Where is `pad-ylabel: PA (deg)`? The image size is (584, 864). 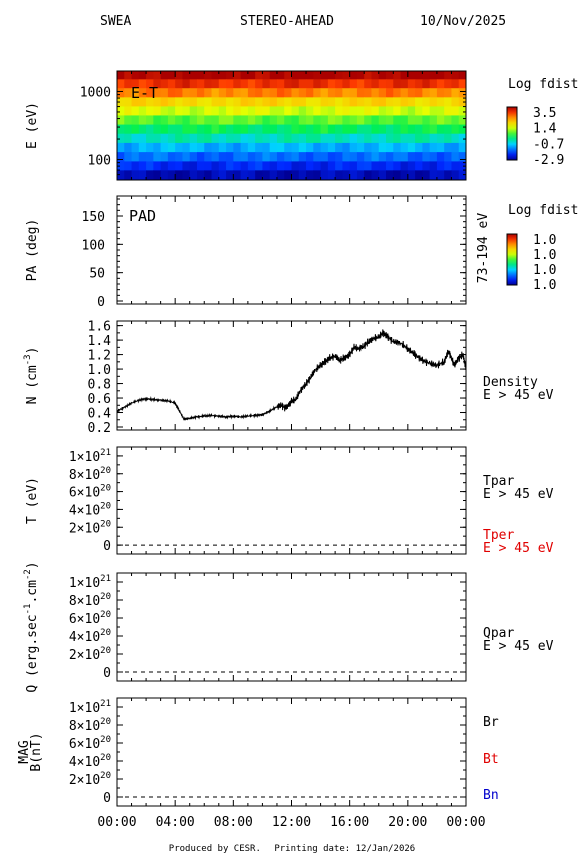 pad-ylabel: PA (deg) is located at coordinates (32, 250).